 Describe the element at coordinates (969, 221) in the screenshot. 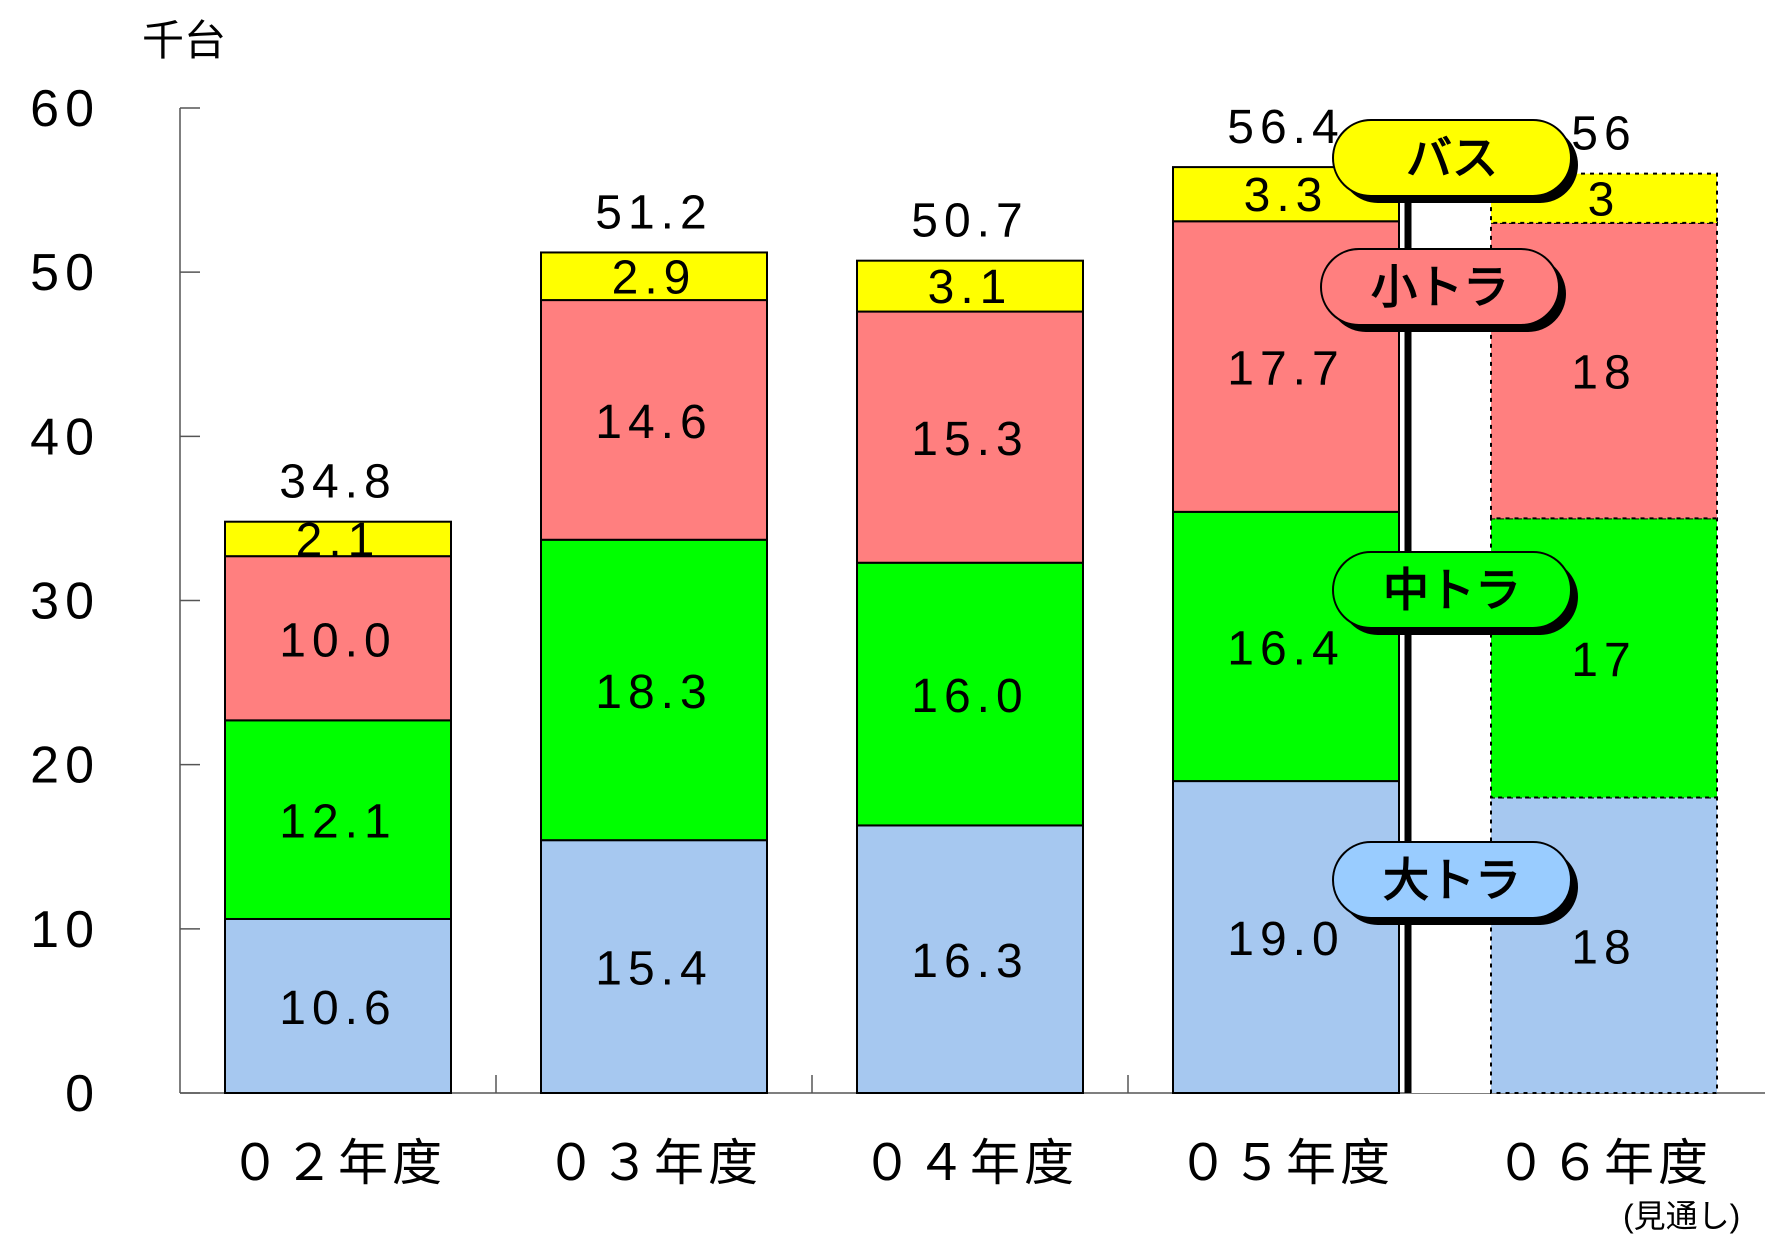

I see `total-value-label: 50.7` at that location.